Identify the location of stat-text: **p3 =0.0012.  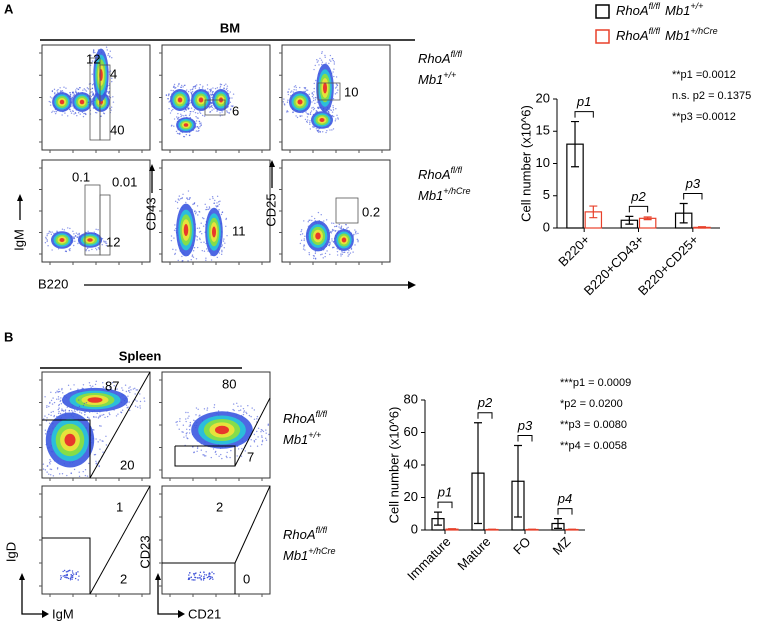
(704, 117).